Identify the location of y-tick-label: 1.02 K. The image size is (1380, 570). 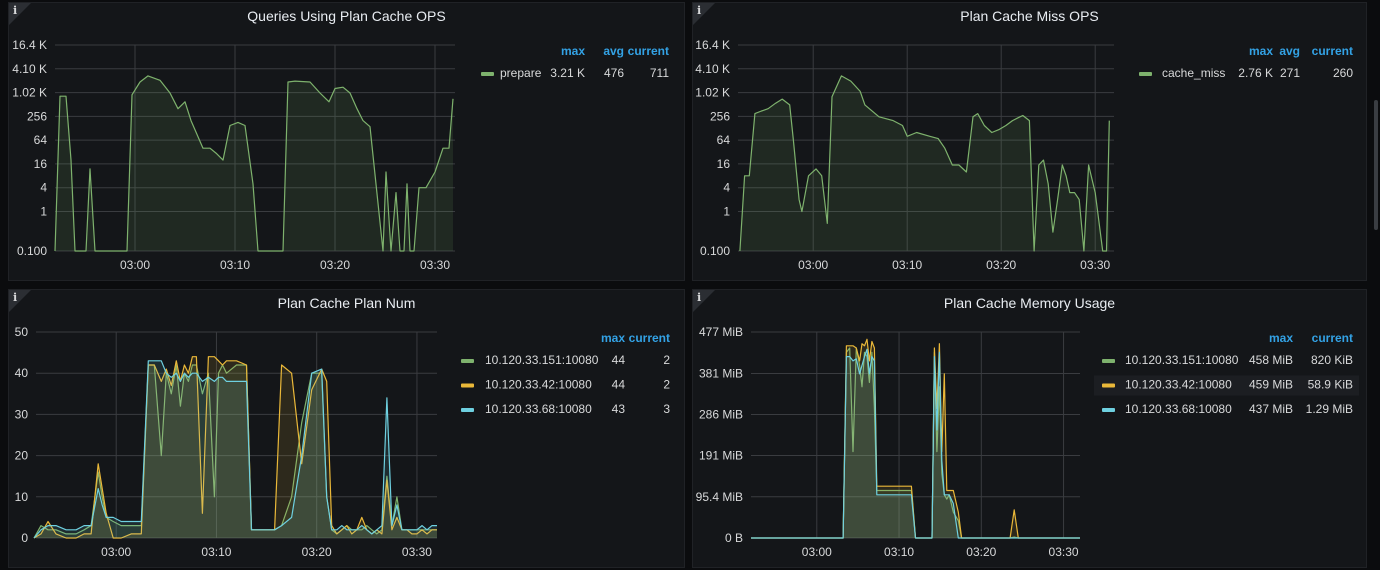
(712, 93).